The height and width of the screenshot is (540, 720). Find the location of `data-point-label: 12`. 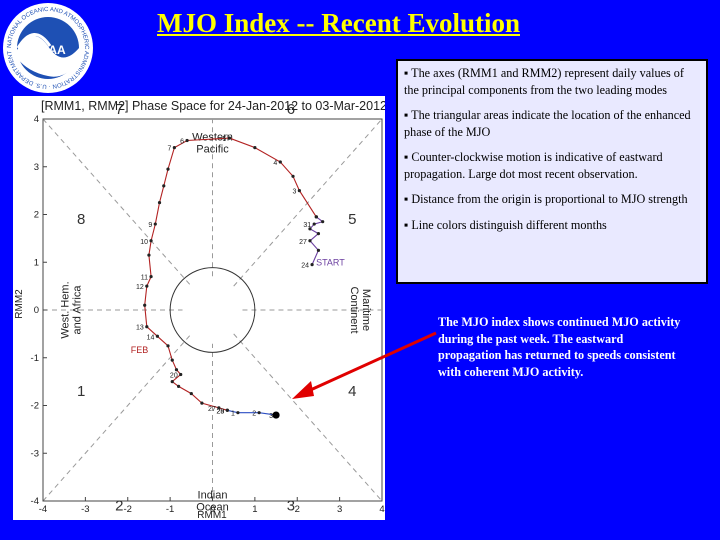

data-point-label: 12 is located at coordinates (140, 287).